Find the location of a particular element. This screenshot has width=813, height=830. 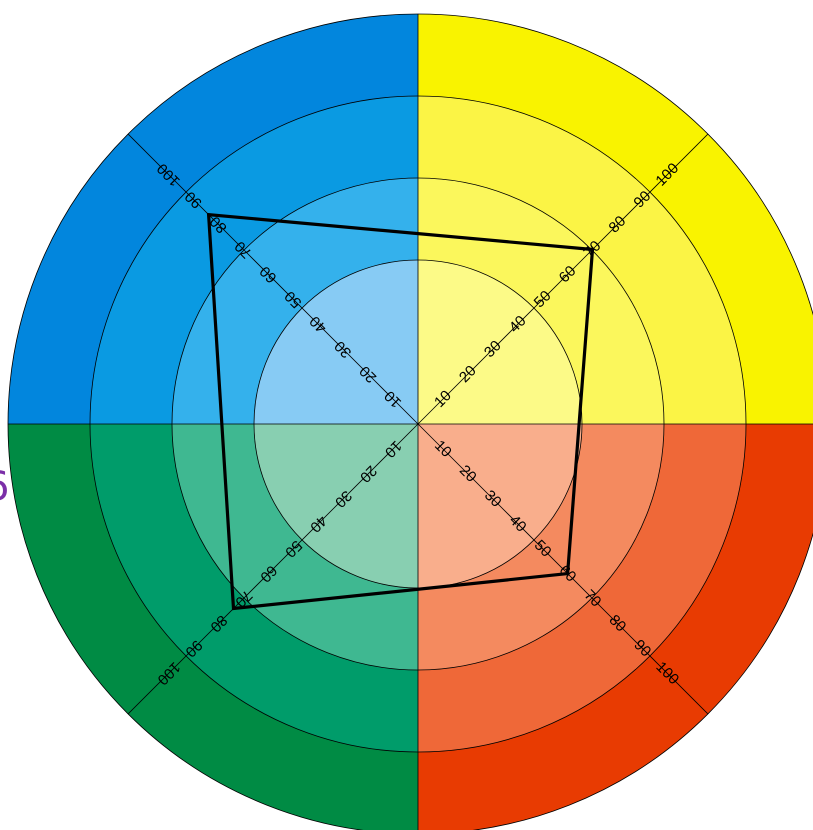

axis-line-bottom-left is located at coordinates (273, 569).